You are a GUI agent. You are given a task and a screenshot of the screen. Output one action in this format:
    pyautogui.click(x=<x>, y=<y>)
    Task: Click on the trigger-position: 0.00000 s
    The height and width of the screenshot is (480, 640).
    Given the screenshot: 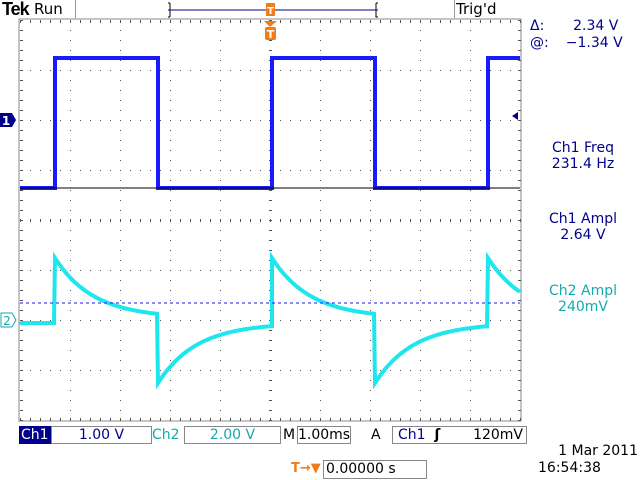 What is the action you would take?
    pyautogui.click(x=375, y=469)
    